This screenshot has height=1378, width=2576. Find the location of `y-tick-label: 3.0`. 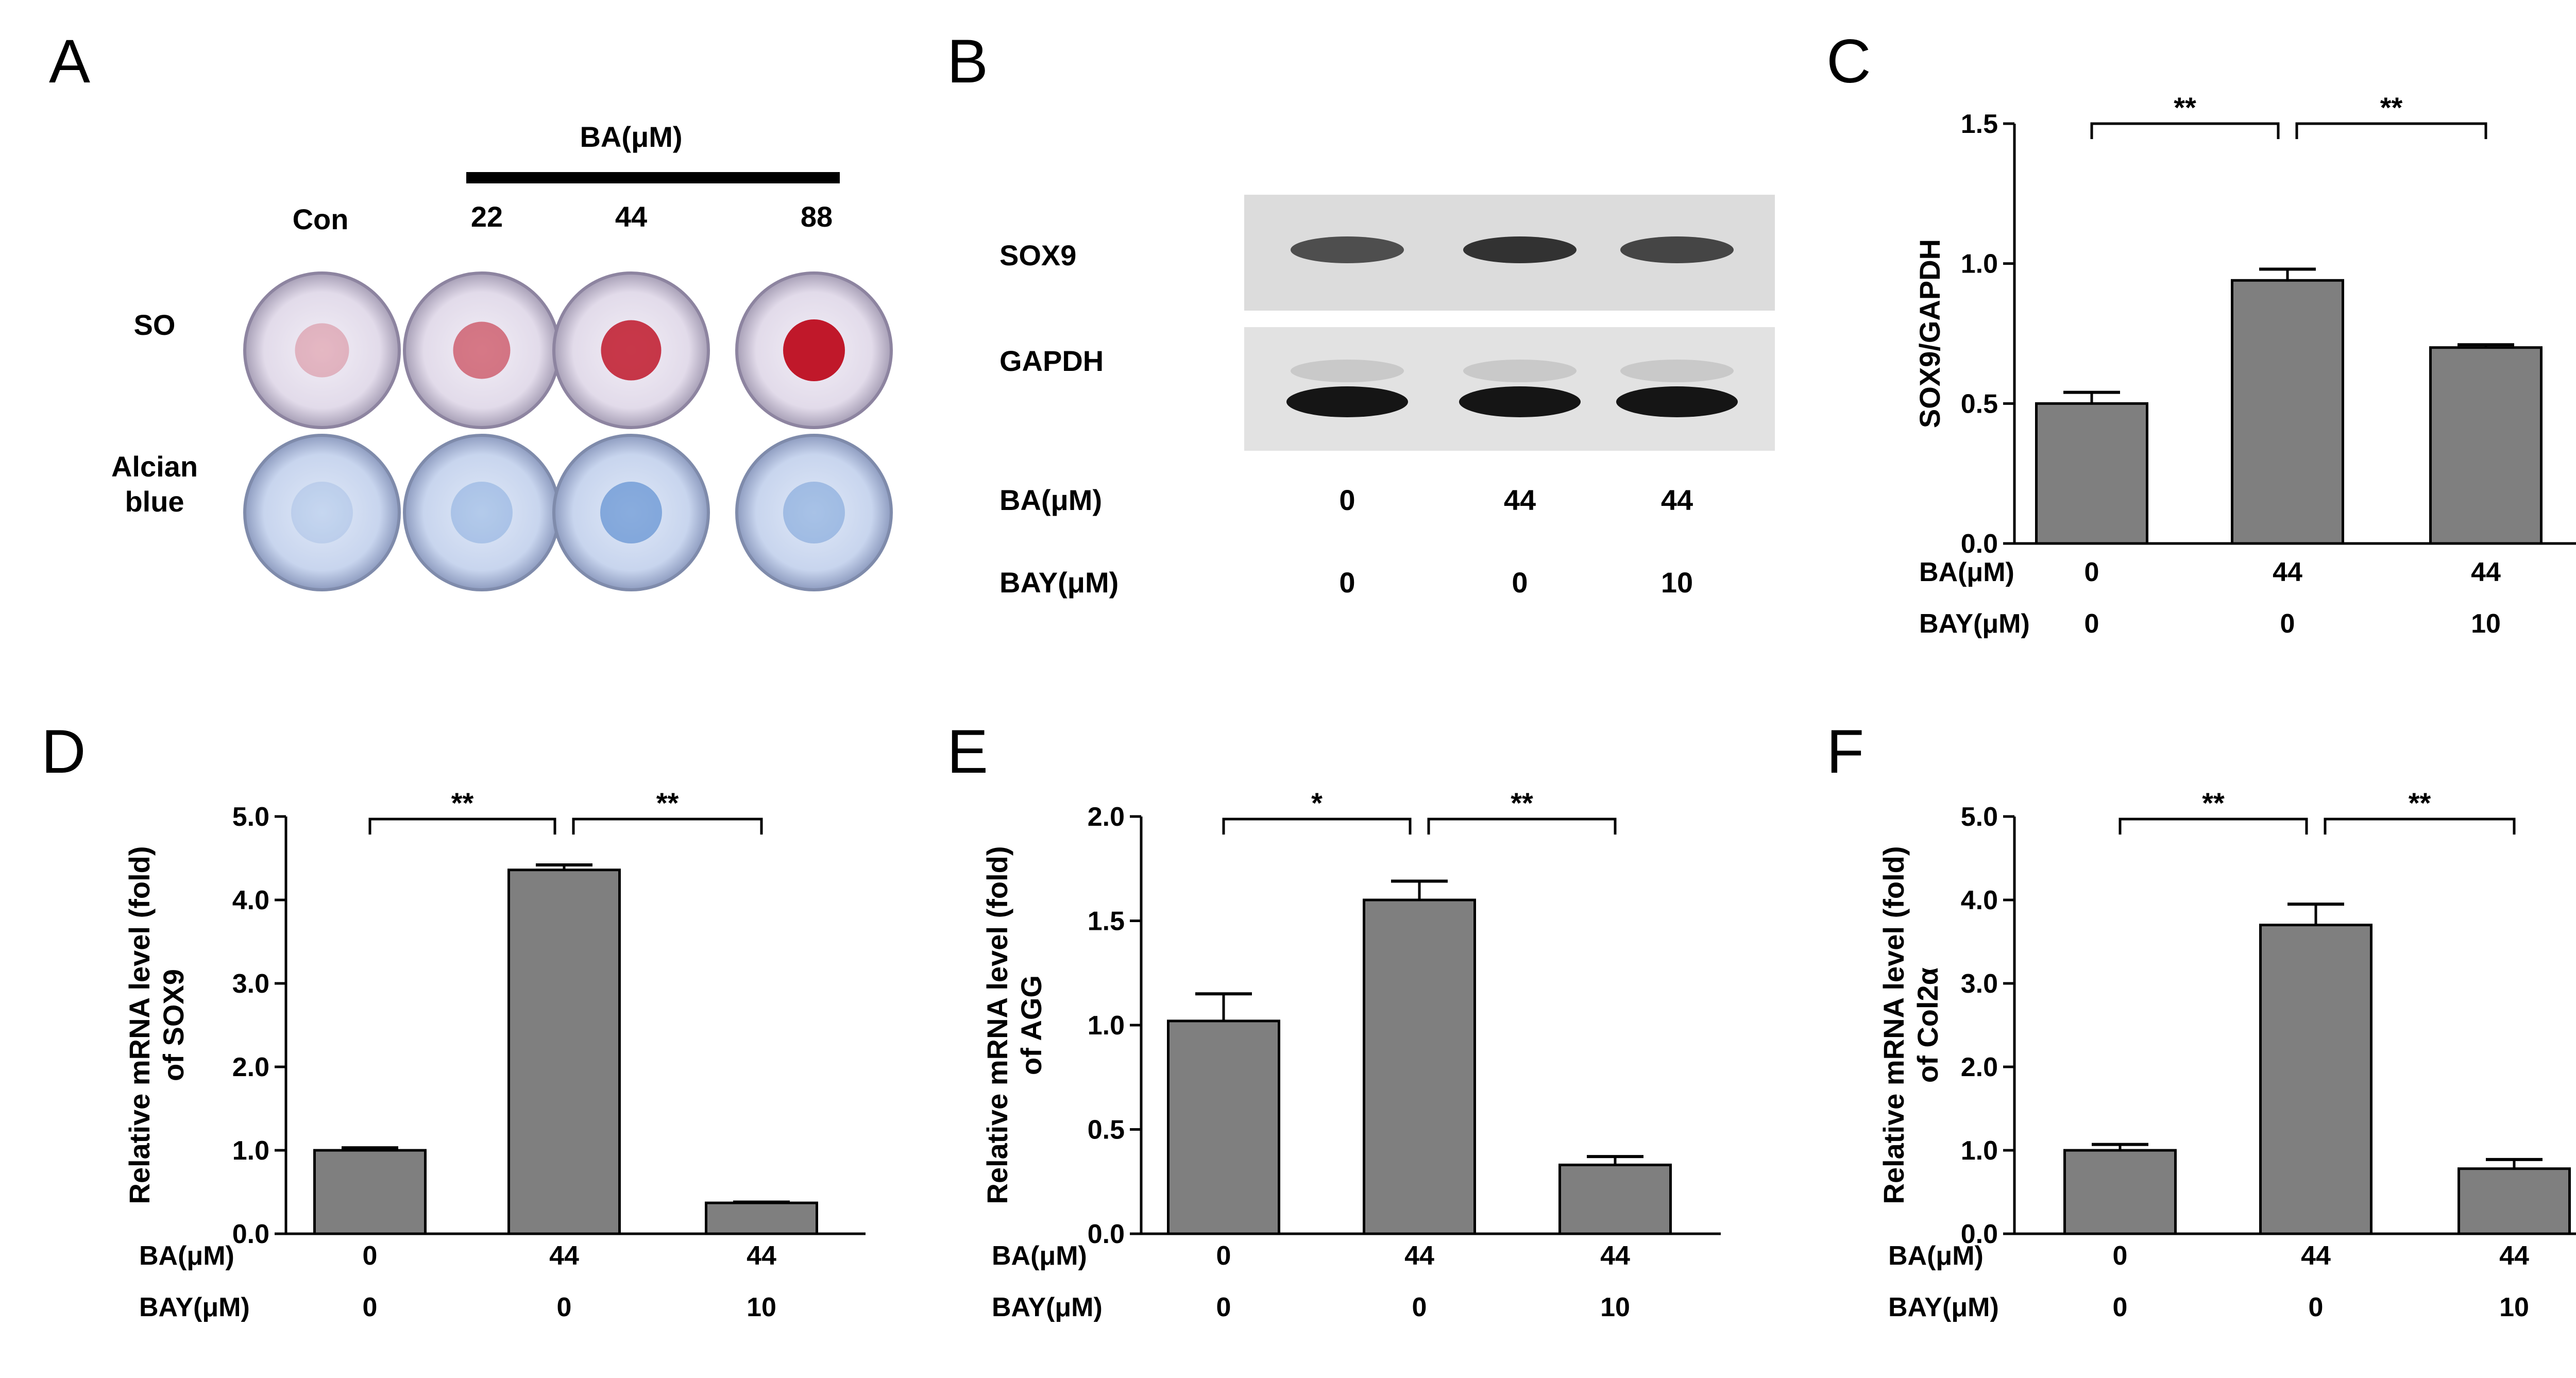

y-tick-label: 3.0 is located at coordinates (250, 984).